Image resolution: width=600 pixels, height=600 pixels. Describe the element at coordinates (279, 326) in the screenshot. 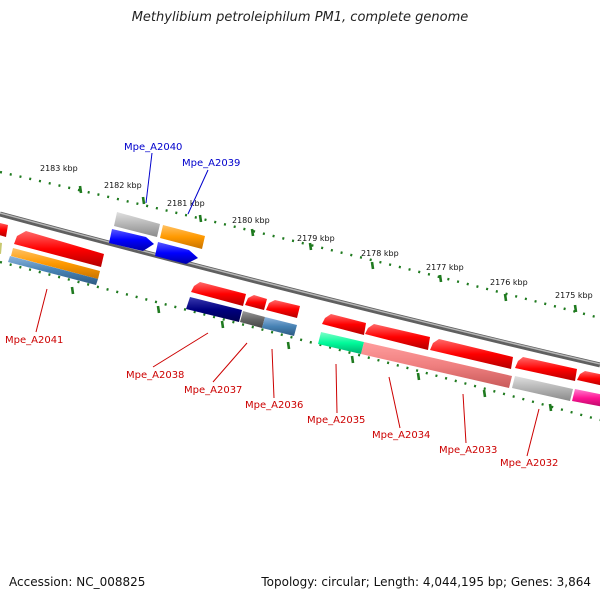

I see `gene-bar-mpe-a2036` at that location.